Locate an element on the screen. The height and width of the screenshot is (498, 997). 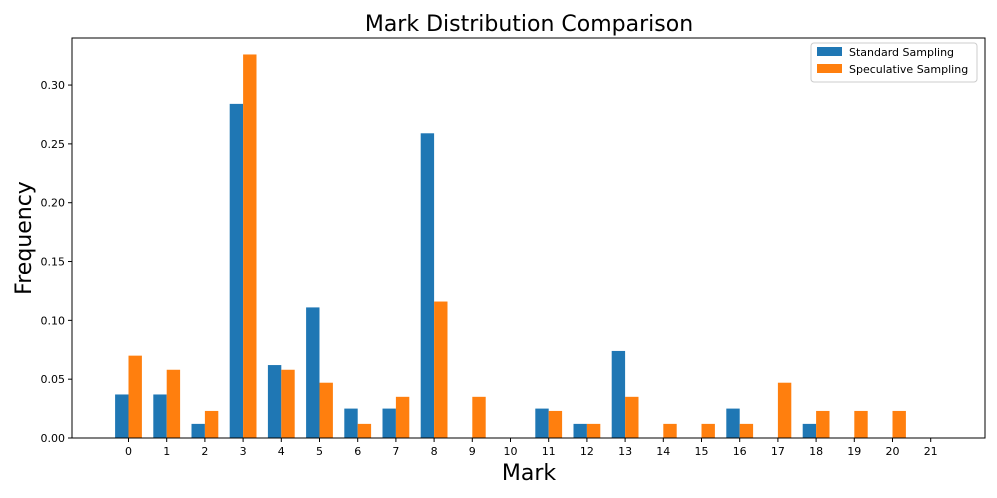
legend: Standard Sampling Speculative Sampling is located at coordinates (894, 62).